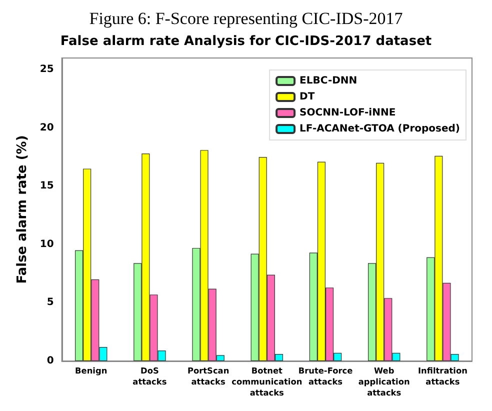 This screenshot has height=411, width=492. I want to click on x-tick-label: Infiltration attacks, so click(443, 376).